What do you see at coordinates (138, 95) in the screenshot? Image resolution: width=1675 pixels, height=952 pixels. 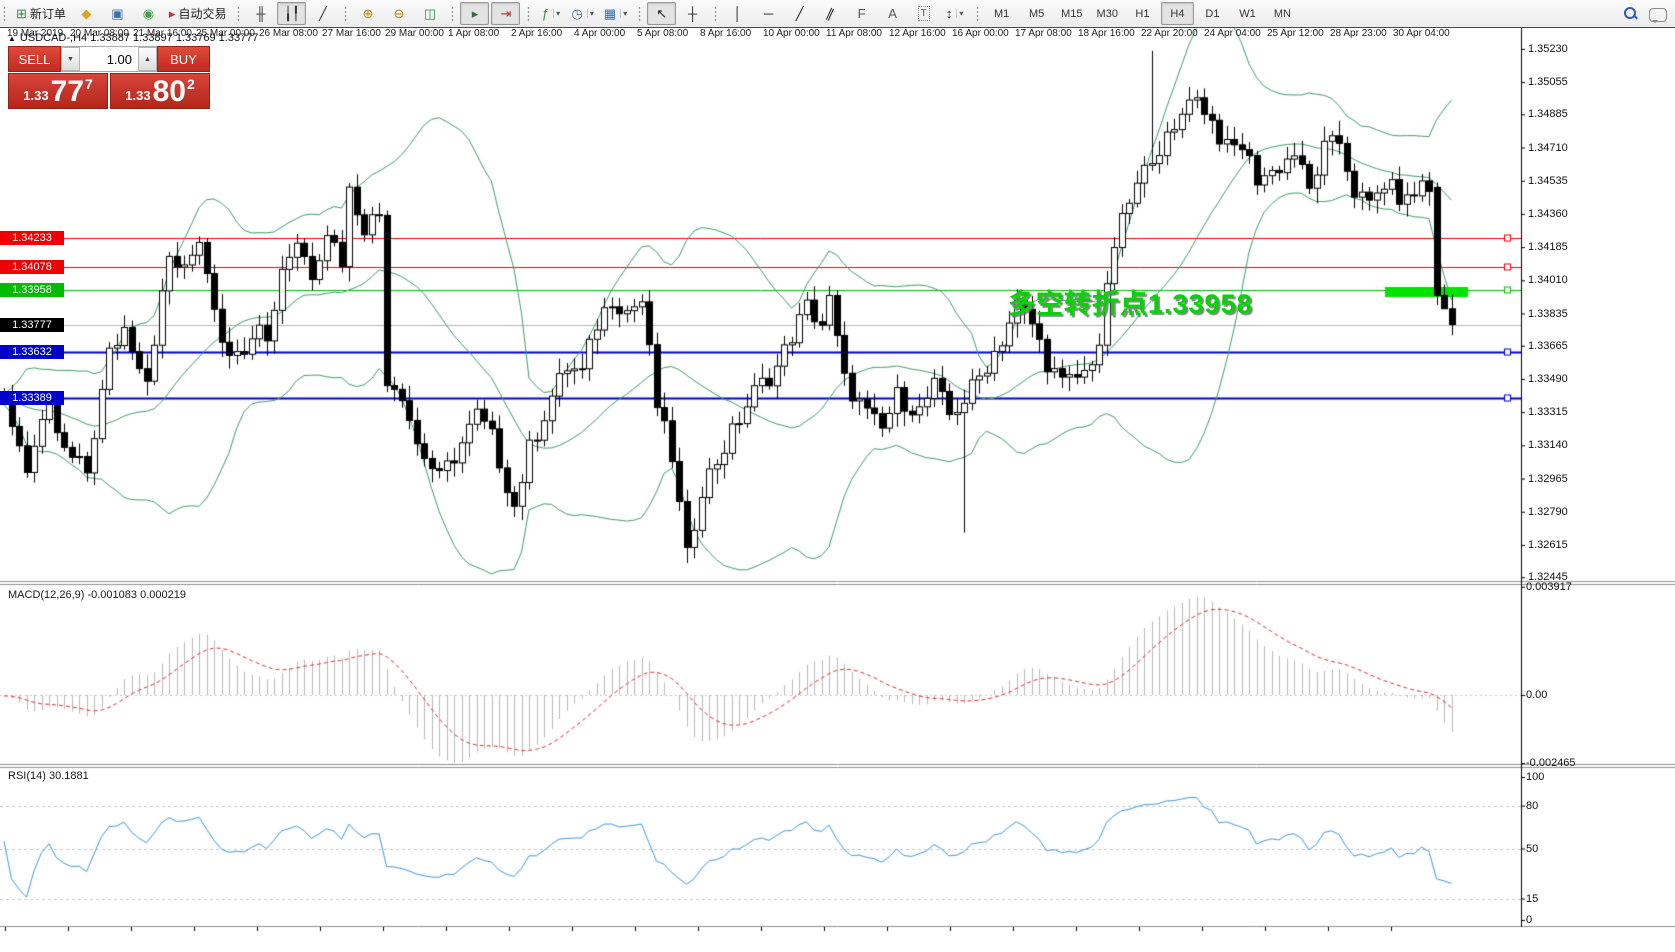 I see `buy-price-prefix: 1.33` at bounding box center [138, 95].